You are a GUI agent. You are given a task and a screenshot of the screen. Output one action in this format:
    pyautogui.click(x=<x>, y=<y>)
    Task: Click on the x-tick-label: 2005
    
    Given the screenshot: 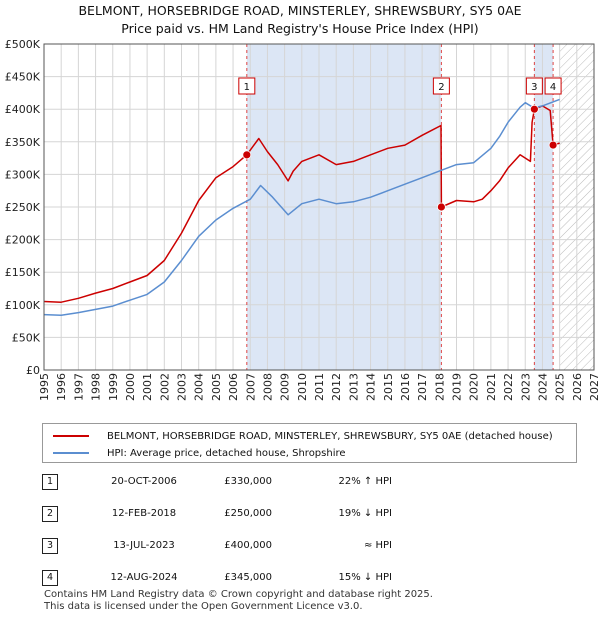 What is the action you would take?
    pyautogui.click(x=216, y=387)
    